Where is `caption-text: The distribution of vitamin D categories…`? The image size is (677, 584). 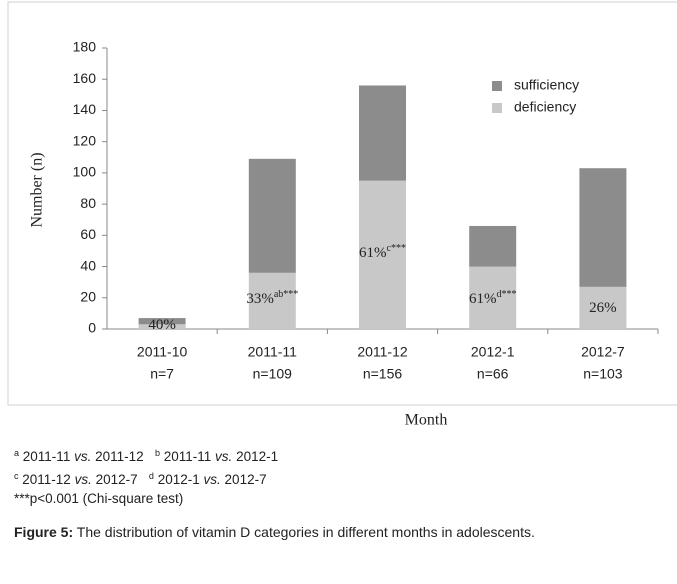 caption-text: The distribution of vitamin D categories… is located at coordinates (305, 532).